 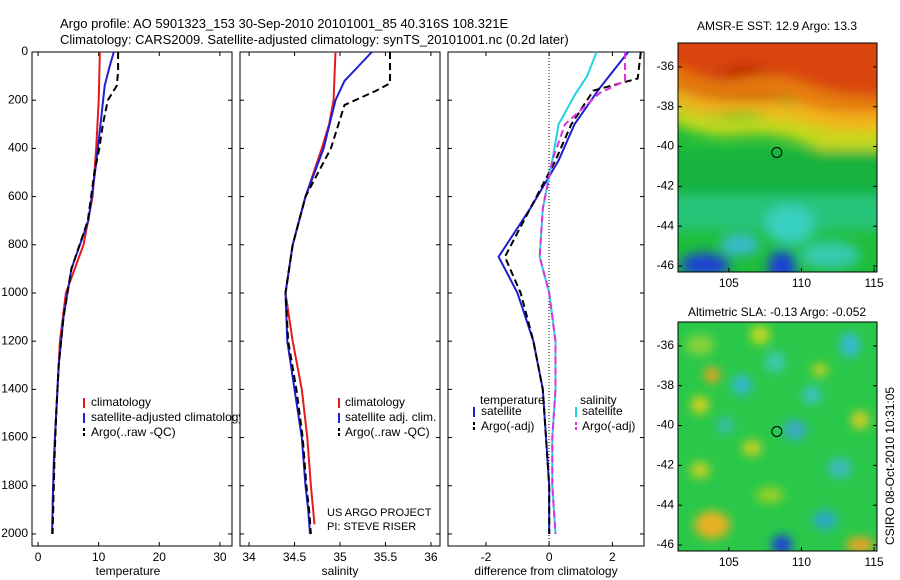 I want to click on y-tick-label: 1600, so click(x=14, y=437).